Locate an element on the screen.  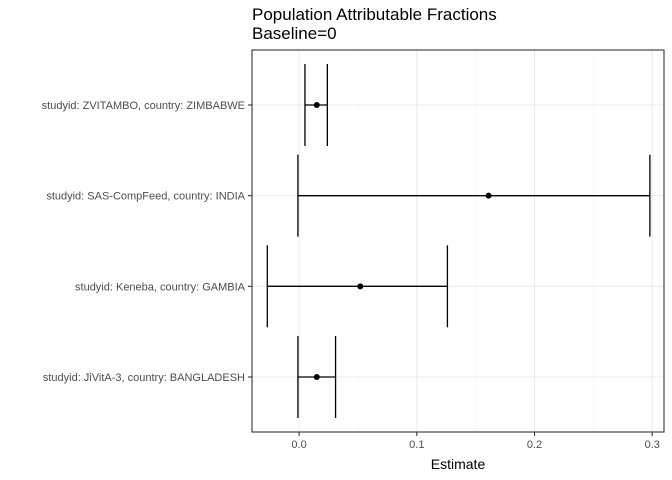
y-category-label: studyid: SAS-CompFeed, country: INDIA is located at coordinates (145, 197).